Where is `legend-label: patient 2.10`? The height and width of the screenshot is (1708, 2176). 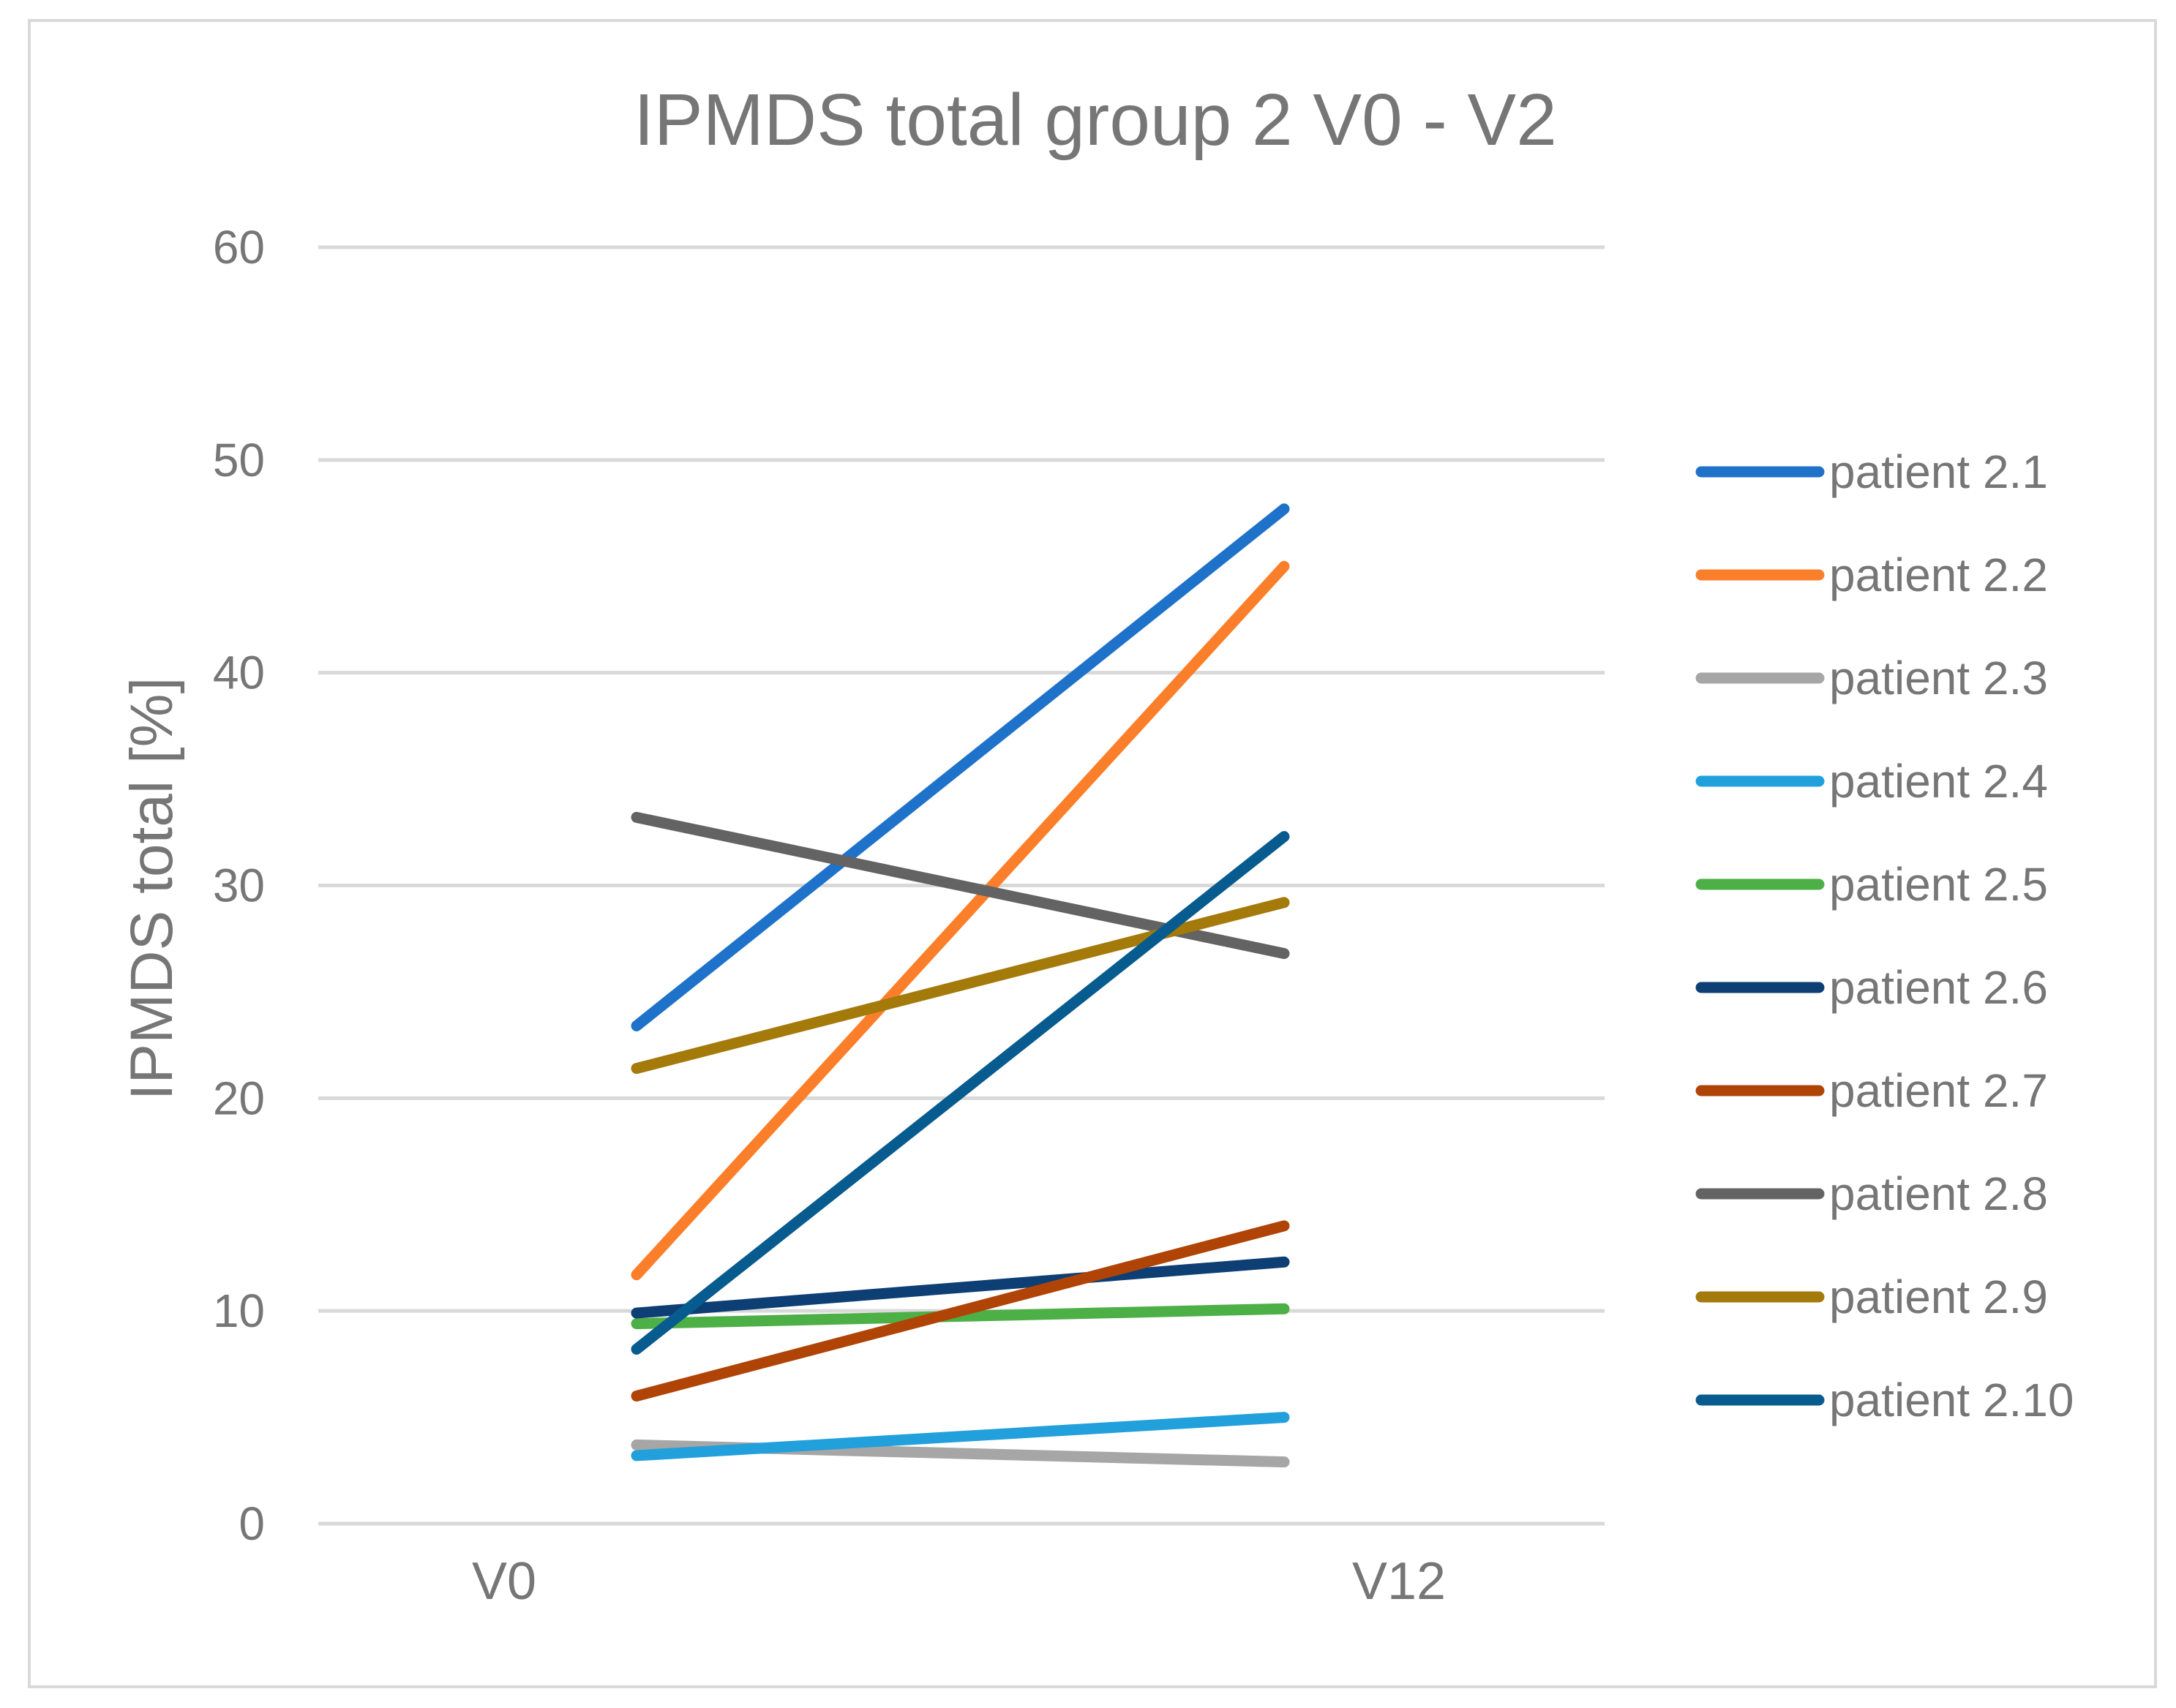 legend-label: patient 2.10 is located at coordinates (1951, 1400).